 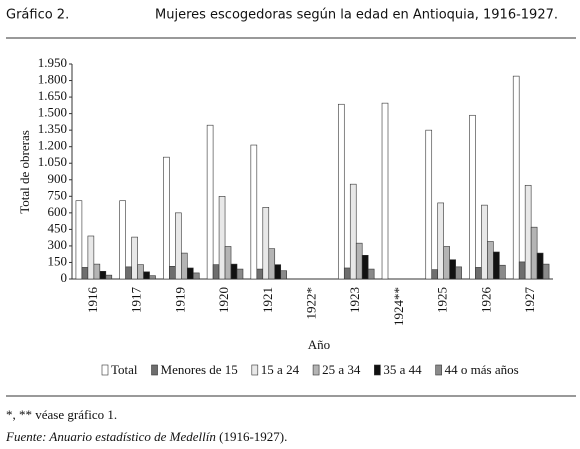 I want to click on x-tick-label: 1921, so click(x=267, y=300).